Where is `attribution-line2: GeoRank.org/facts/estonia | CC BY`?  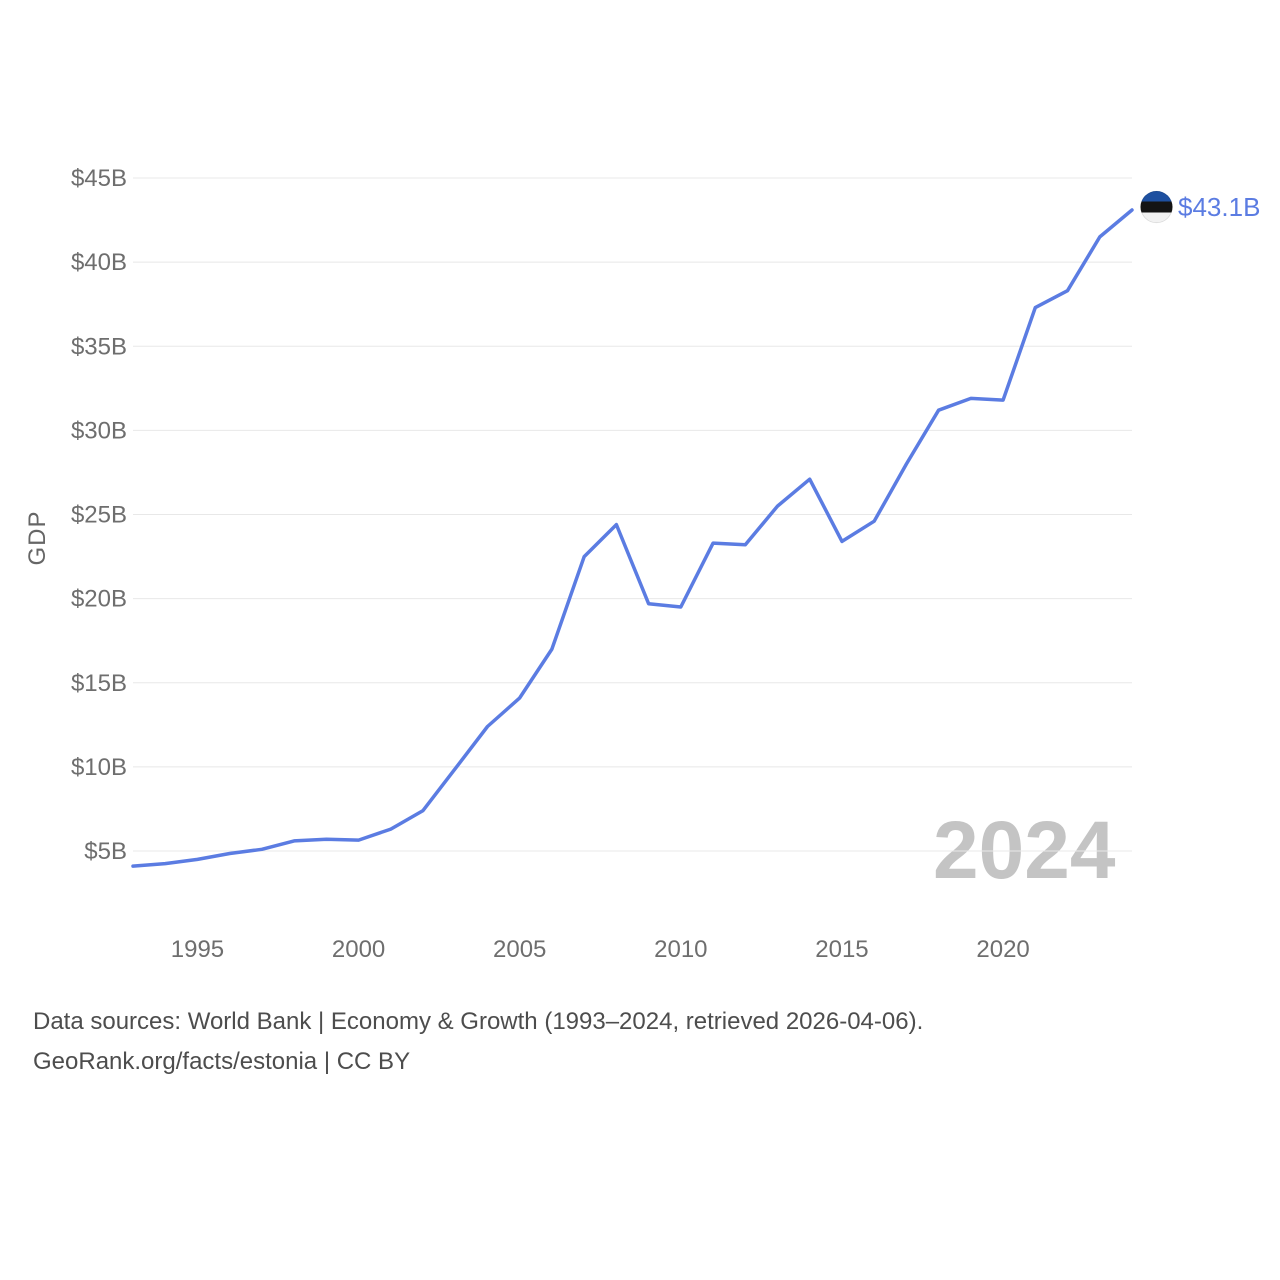 attribution-line2: GeoRank.org/facts/estonia | CC BY is located at coordinates (222, 1061).